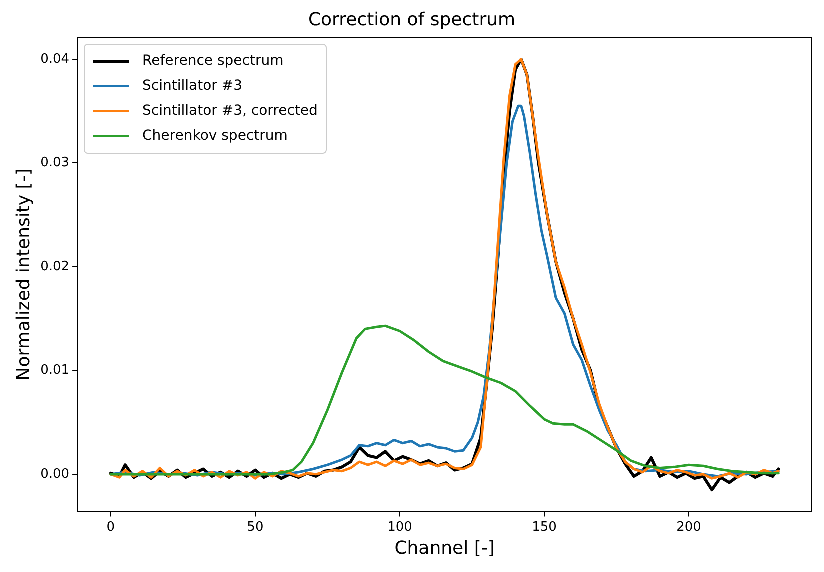  What do you see at coordinates (444, 548) in the screenshot?
I see `x-axis-title: Channel [-]` at bounding box center [444, 548].